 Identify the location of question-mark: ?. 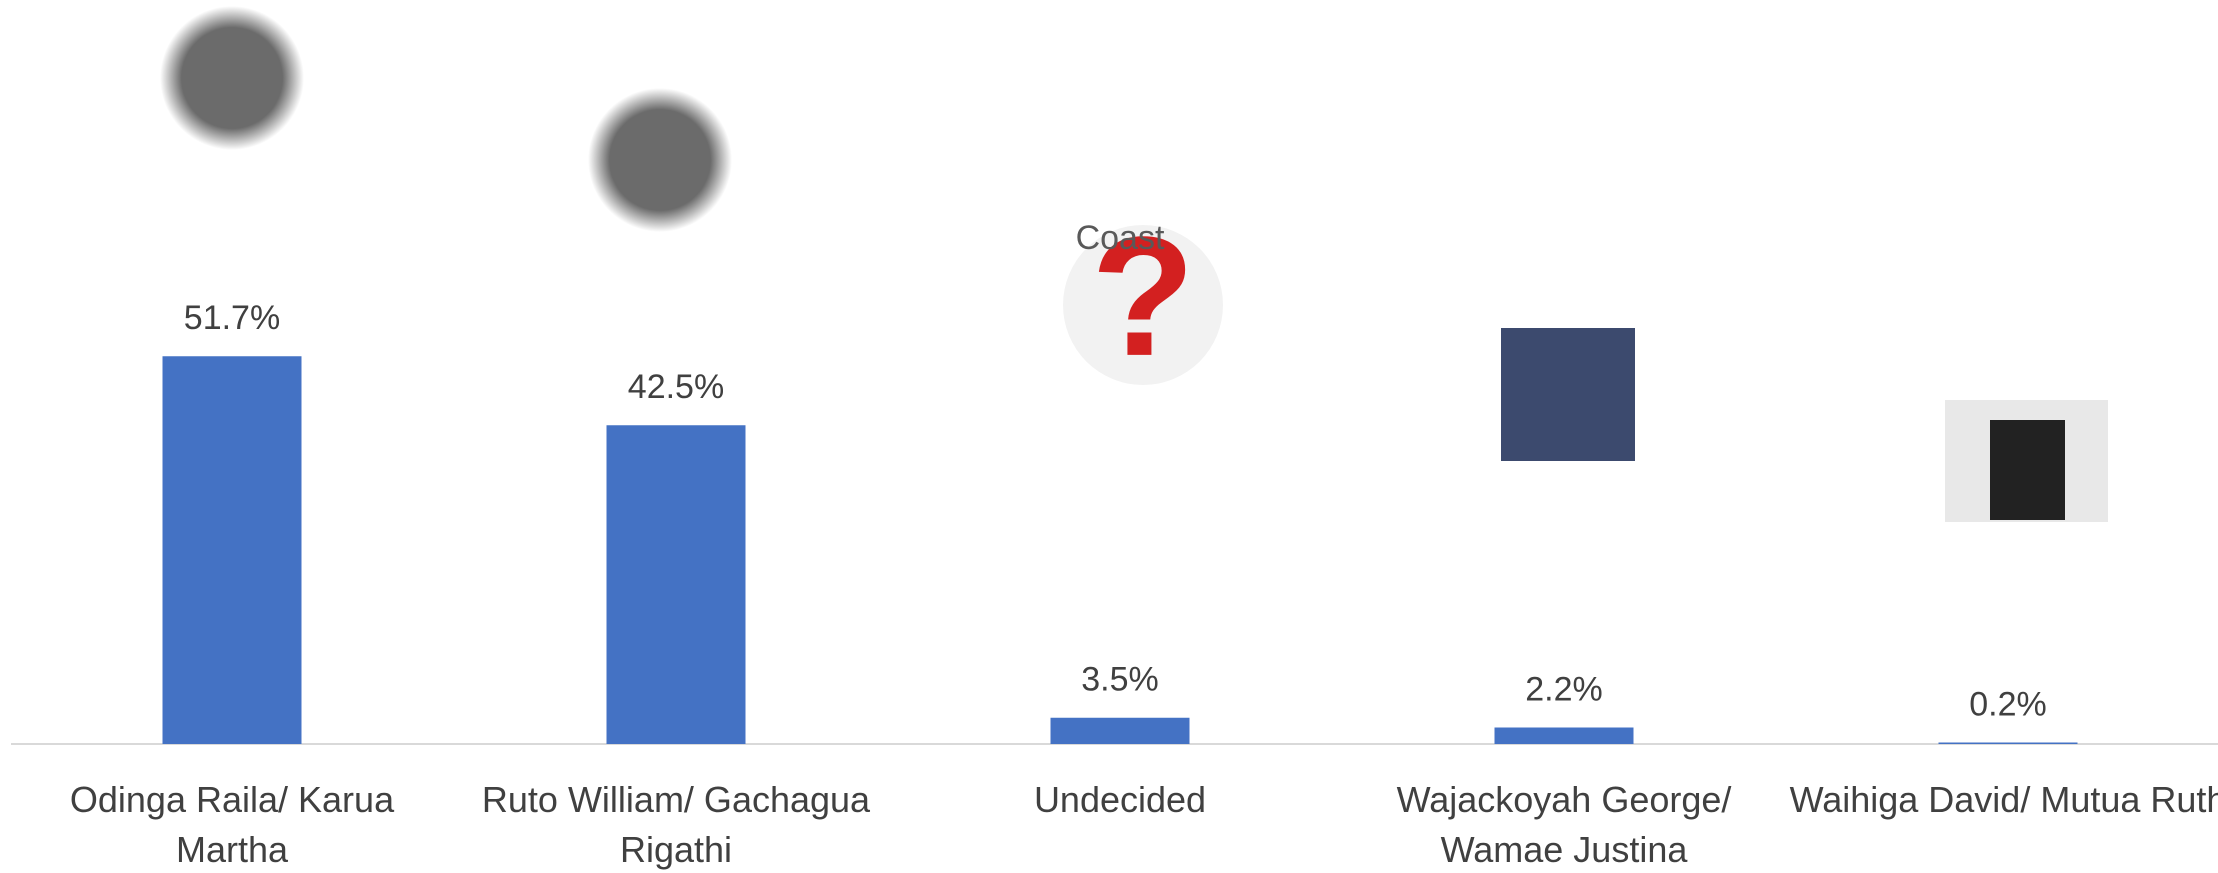
(1143, 297).